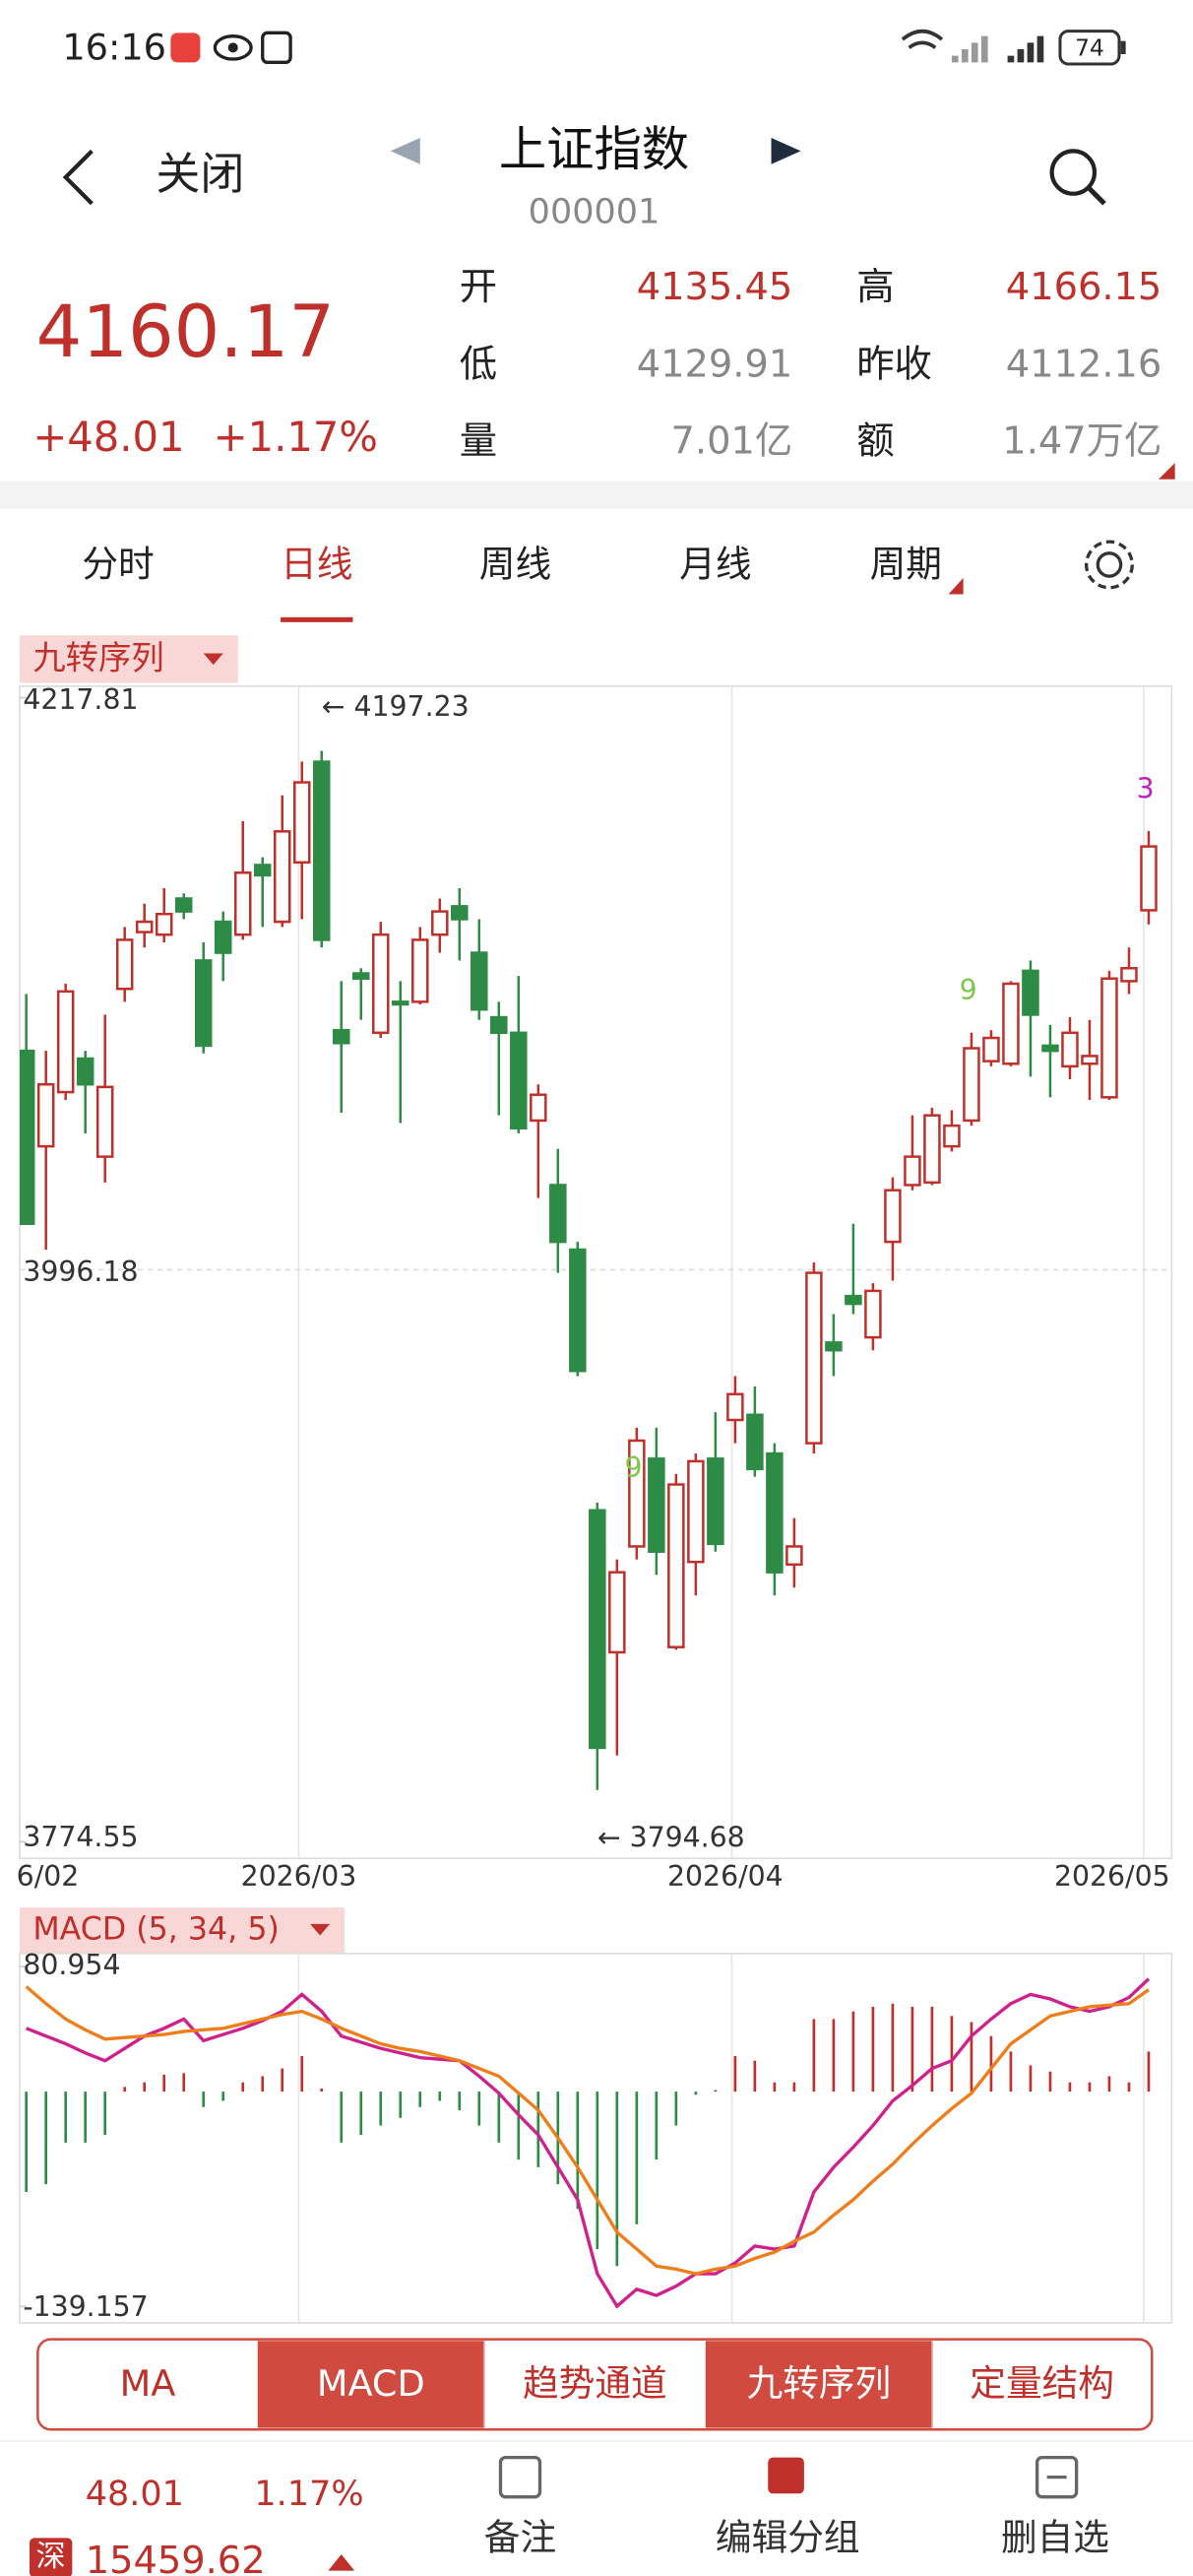 This screenshot has width=1193, height=2576. I want to click on action-button: 删自选, so click(1055, 2537).